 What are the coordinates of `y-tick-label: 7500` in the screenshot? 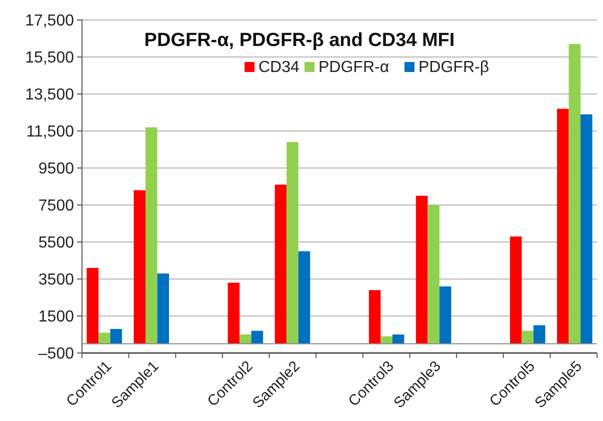 It's located at (56, 206).